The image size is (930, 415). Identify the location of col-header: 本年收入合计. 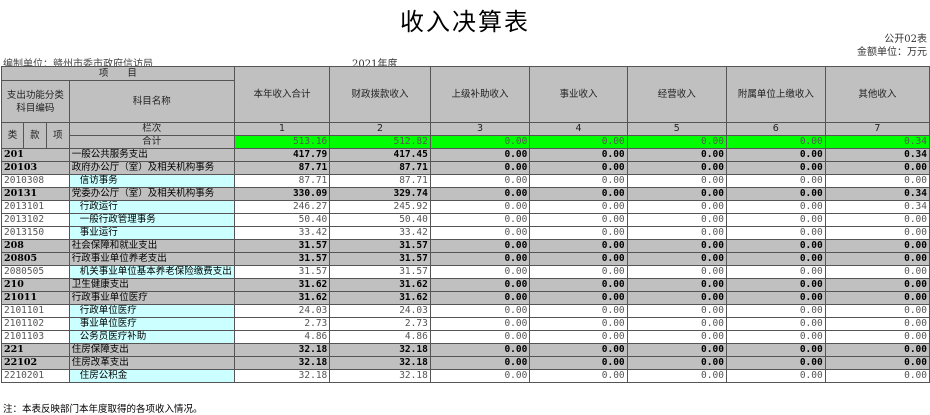
(282, 94).